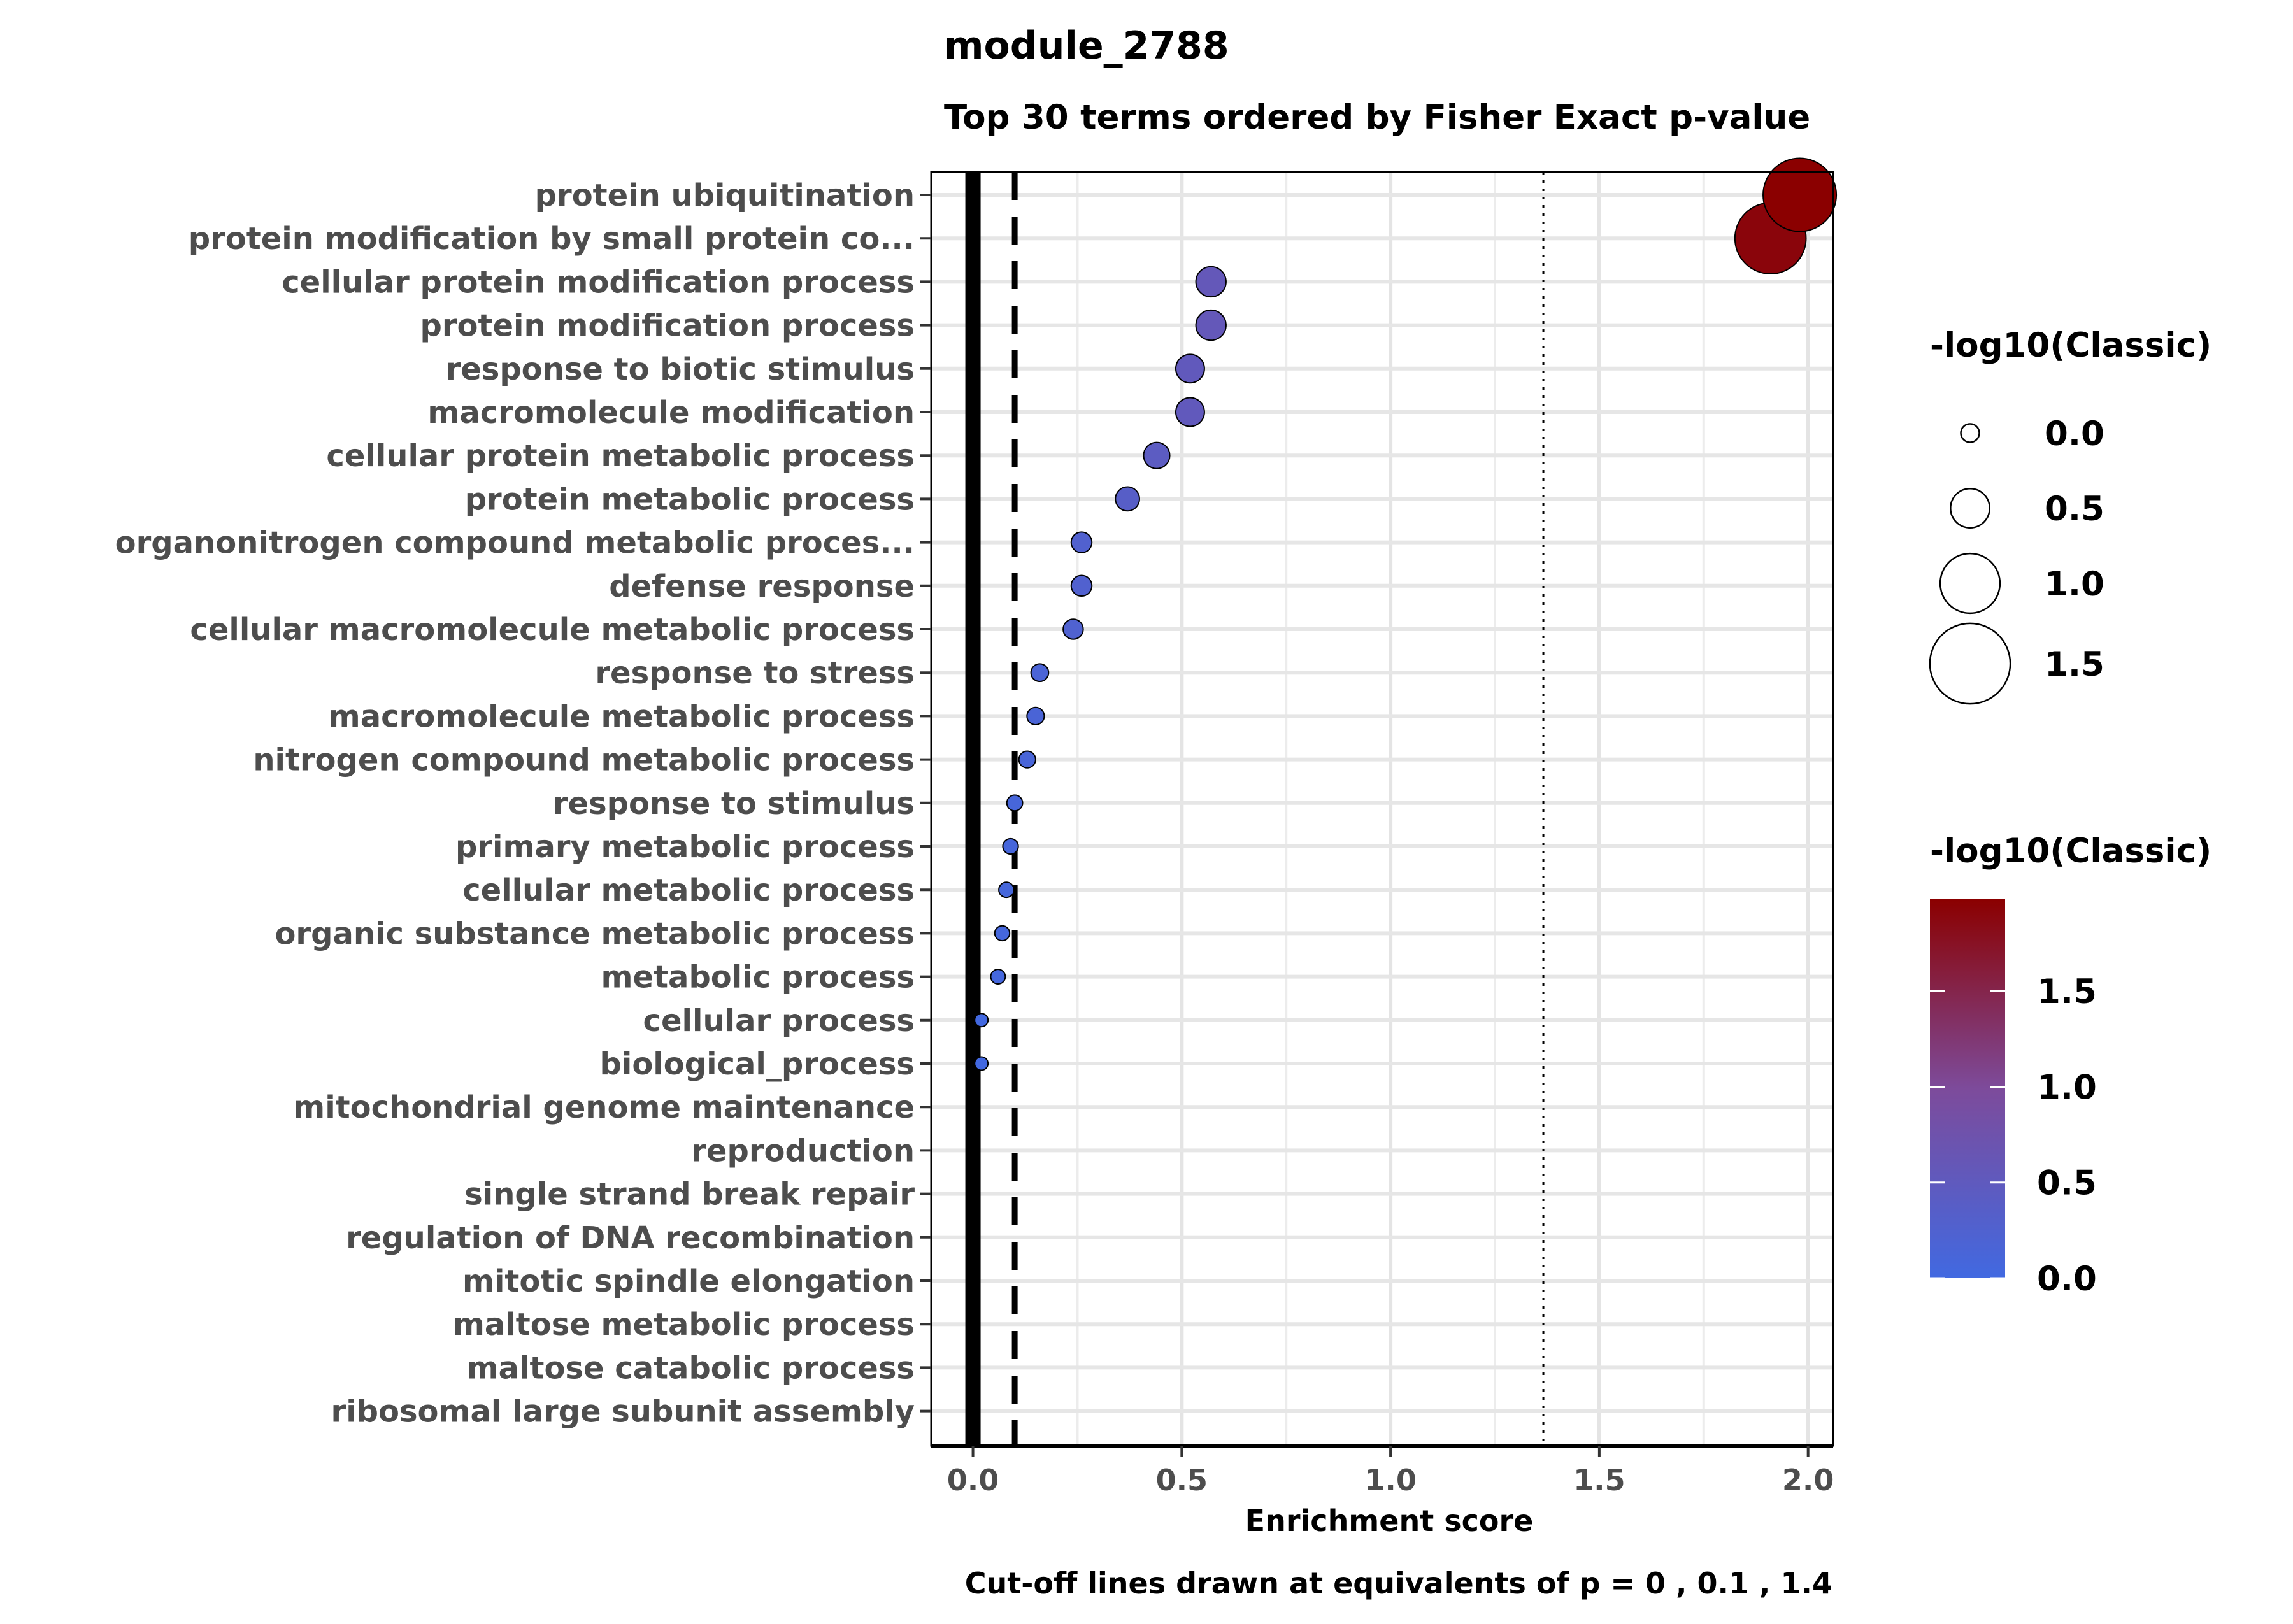 The width and height of the screenshot is (2293, 1624). I want to click on y-tick-label: reproduction, so click(803, 1151).